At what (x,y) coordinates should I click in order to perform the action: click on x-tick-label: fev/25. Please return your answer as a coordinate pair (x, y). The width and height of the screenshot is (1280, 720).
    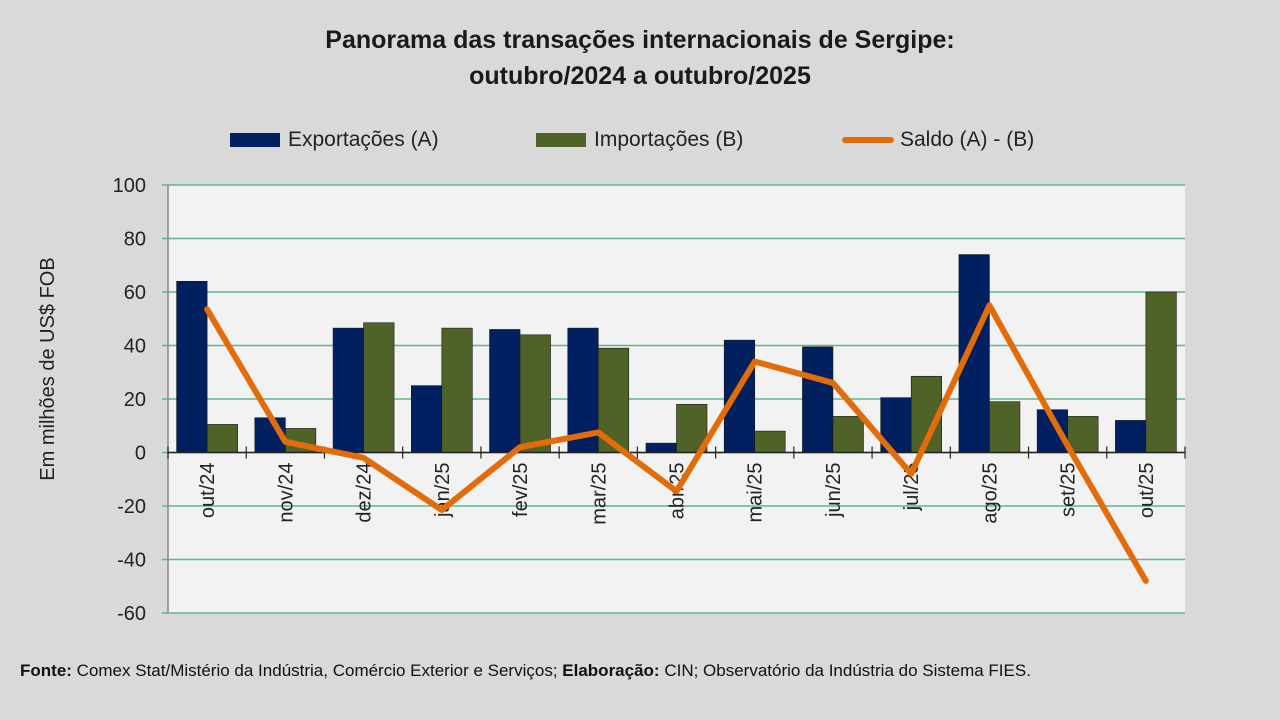
    Looking at the image, I should click on (521, 490).